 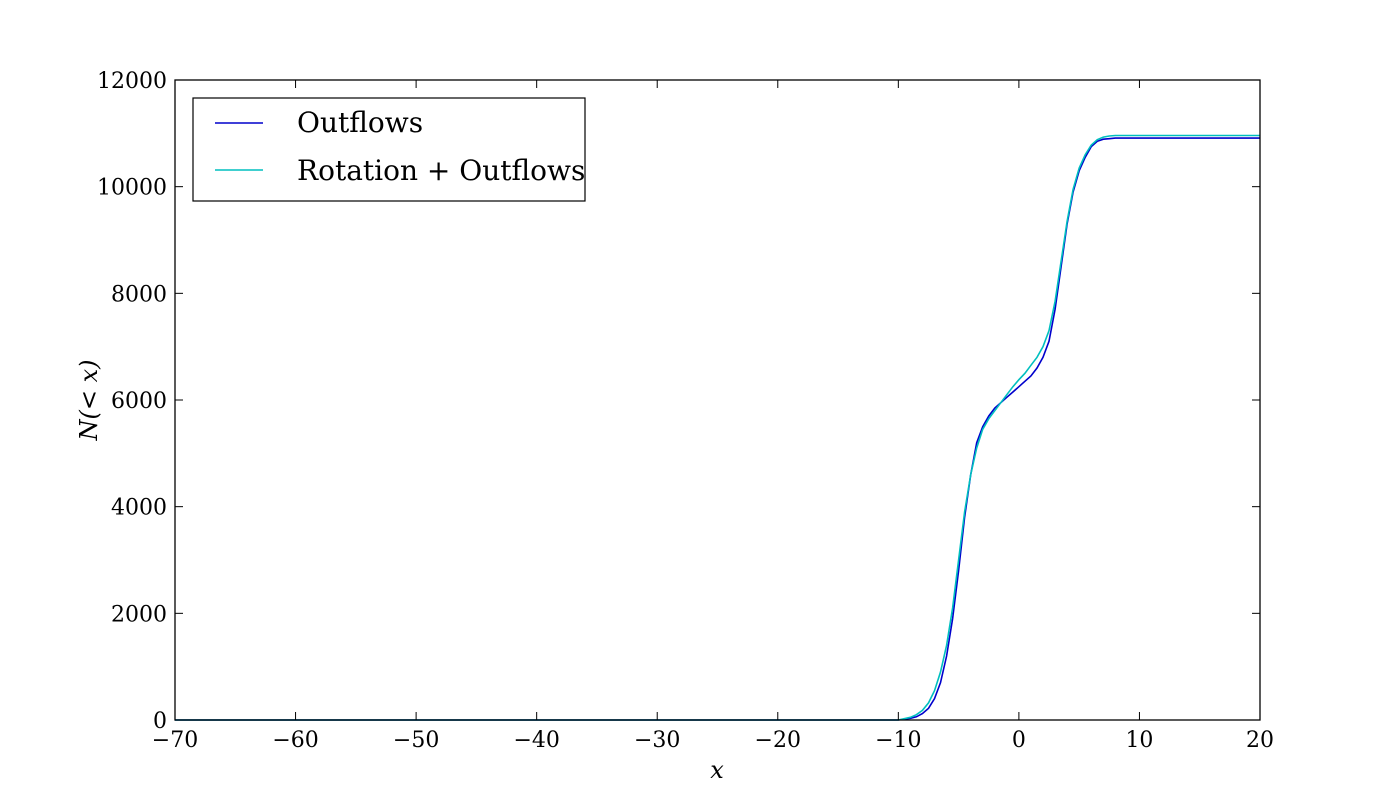 I want to click on legend-box, so click(x=389, y=149).